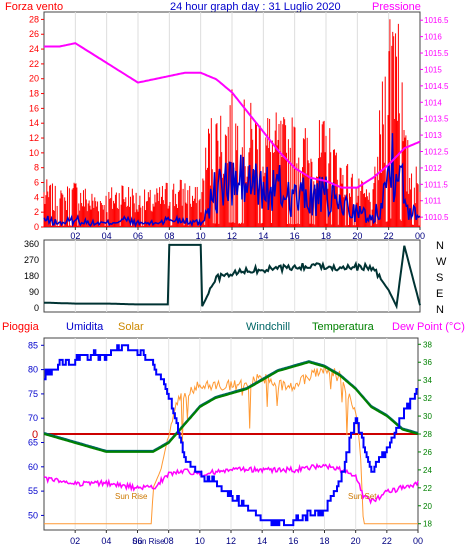  I want to click on wind-tick-label: 6, so click(36, 183).